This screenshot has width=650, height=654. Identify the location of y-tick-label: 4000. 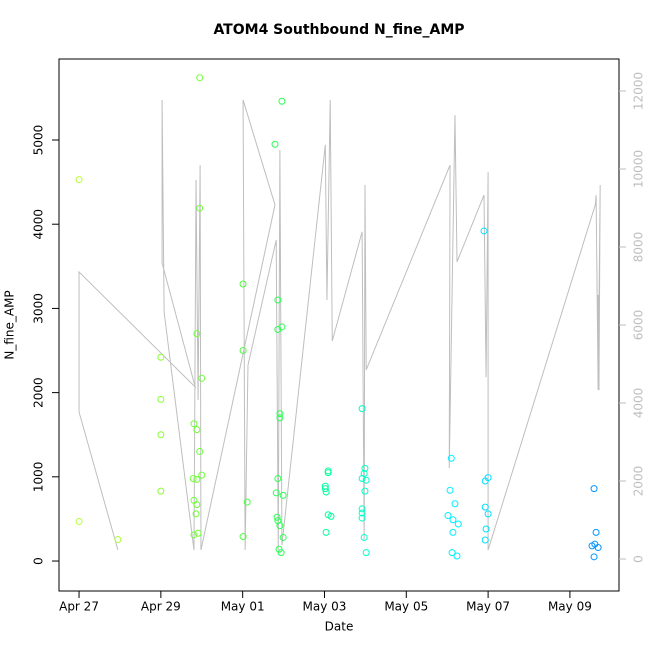
(39, 224).